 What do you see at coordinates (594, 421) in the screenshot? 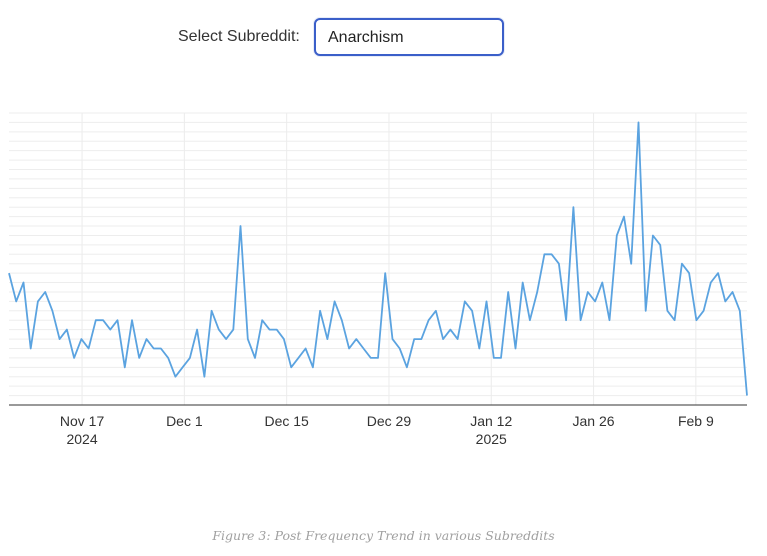
I see `x-tick-label: Jan 26` at bounding box center [594, 421].